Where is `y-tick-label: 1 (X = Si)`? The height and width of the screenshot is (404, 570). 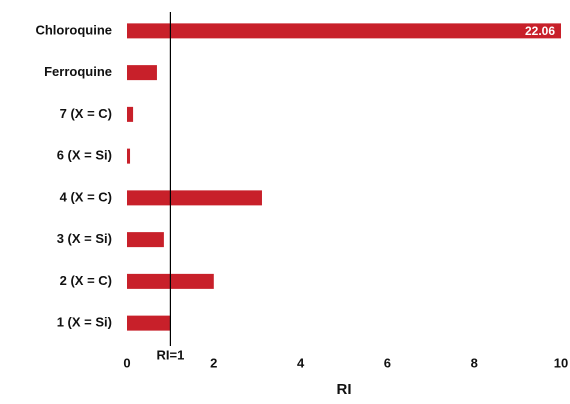
y-tick-label: 1 (X = Si) is located at coordinates (84, 322).